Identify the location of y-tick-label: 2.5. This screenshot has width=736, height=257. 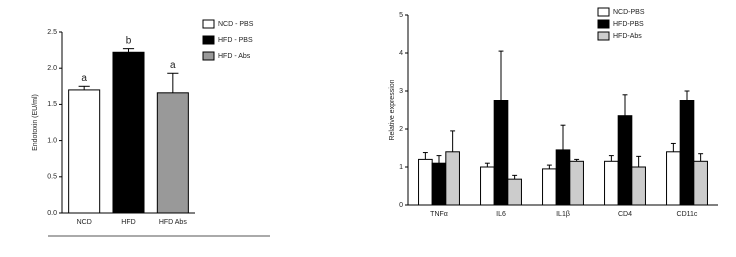
(52, 32).